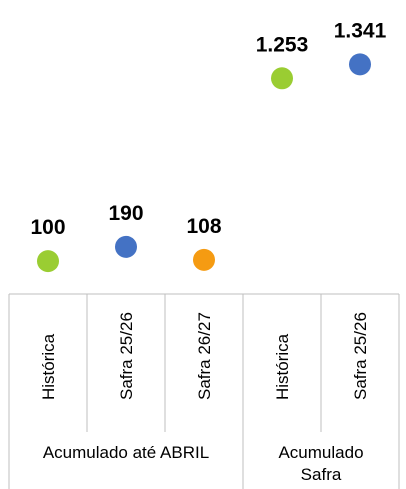 The image size is (406, 489). Describe the element at coordinates (320, 463) in the screenshot. I see `group-label: Acumulado Safra` at that location.